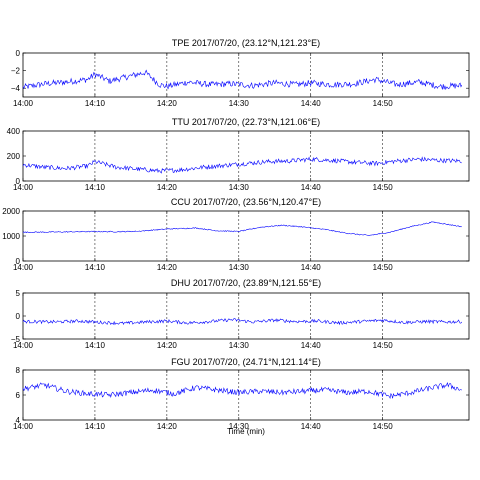 This screenshot has height=480, width=480. I want to click on dhu-x-tick-label: 14:10, so click(95, 345).